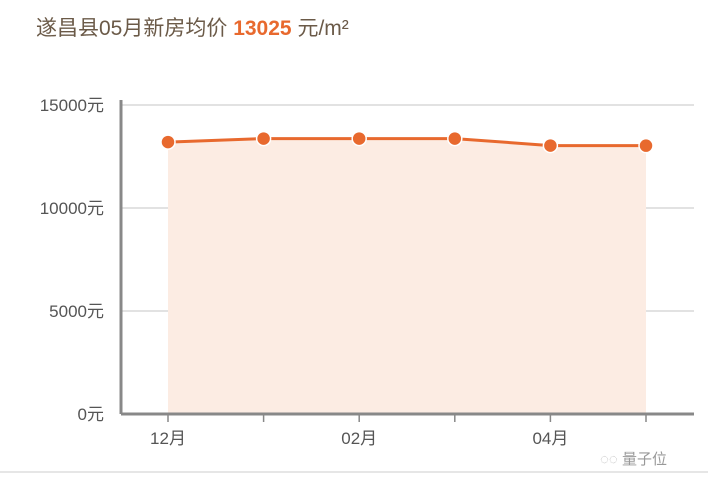 The image size is (708, 488). What do you see at coordinates (168, 438) in the screenshot?
I see `x-tick-label: 12月` at bounding box center [168, 438].